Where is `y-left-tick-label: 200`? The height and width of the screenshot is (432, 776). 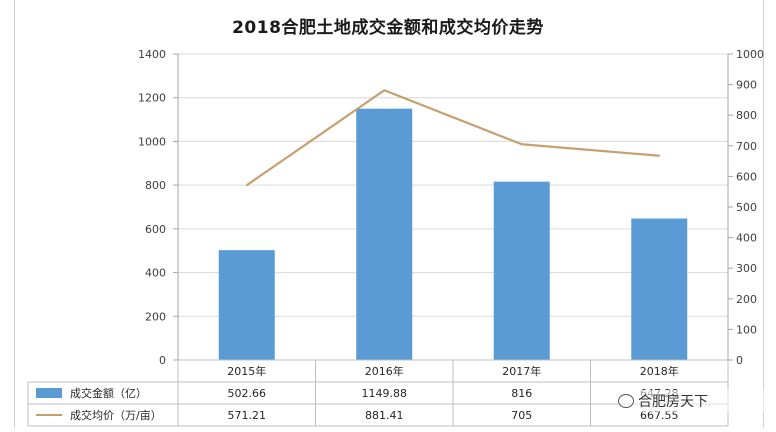 y-left-tick-label: 200 is located at coordinates (155, 316).